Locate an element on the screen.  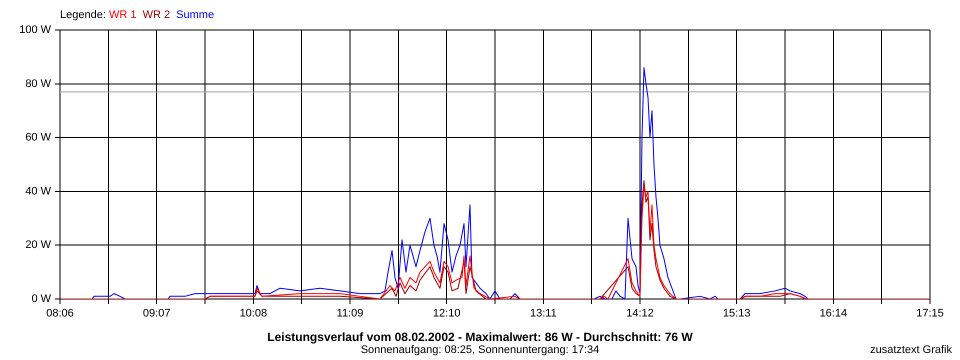
text: Summe is located at coordinates (195, 15).